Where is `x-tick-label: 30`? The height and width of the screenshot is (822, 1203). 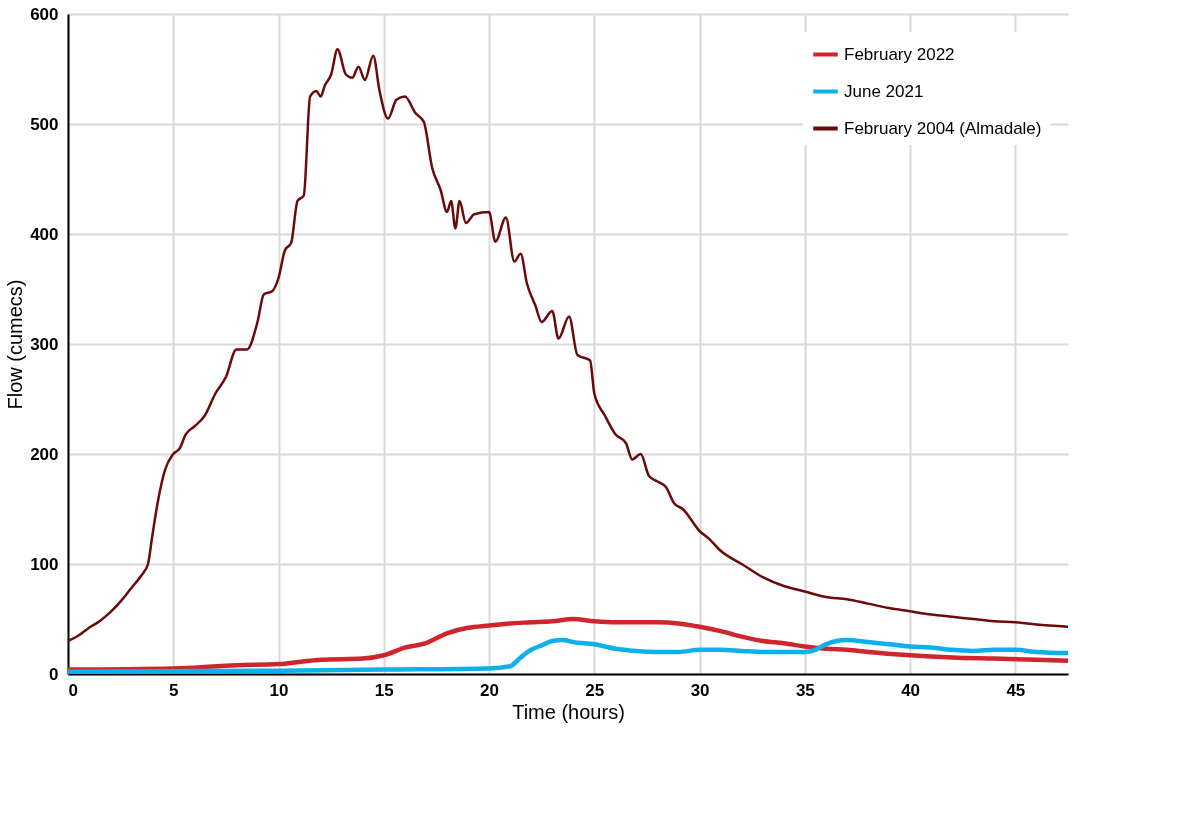
x-tick-label: 30 is located at coordinates (700, 690).